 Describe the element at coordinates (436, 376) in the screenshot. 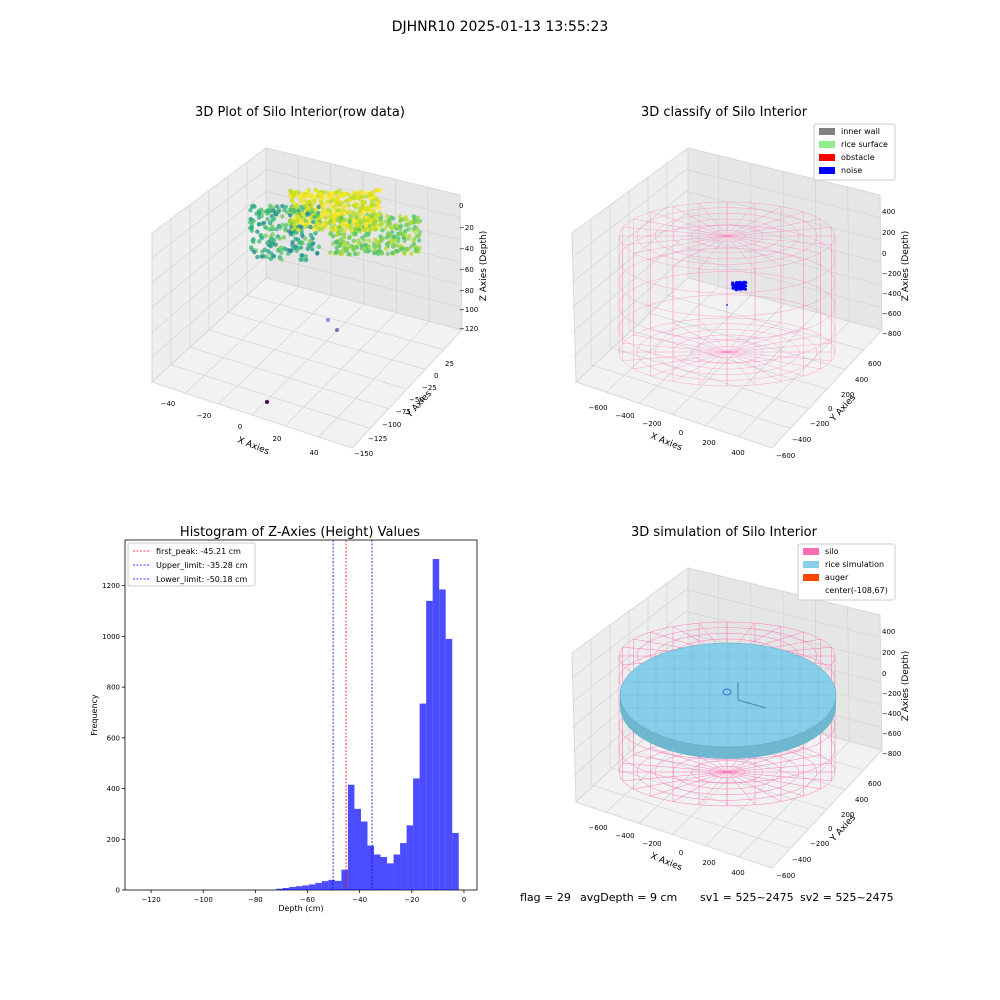

I see `raw-y-tick: 0` at that location.